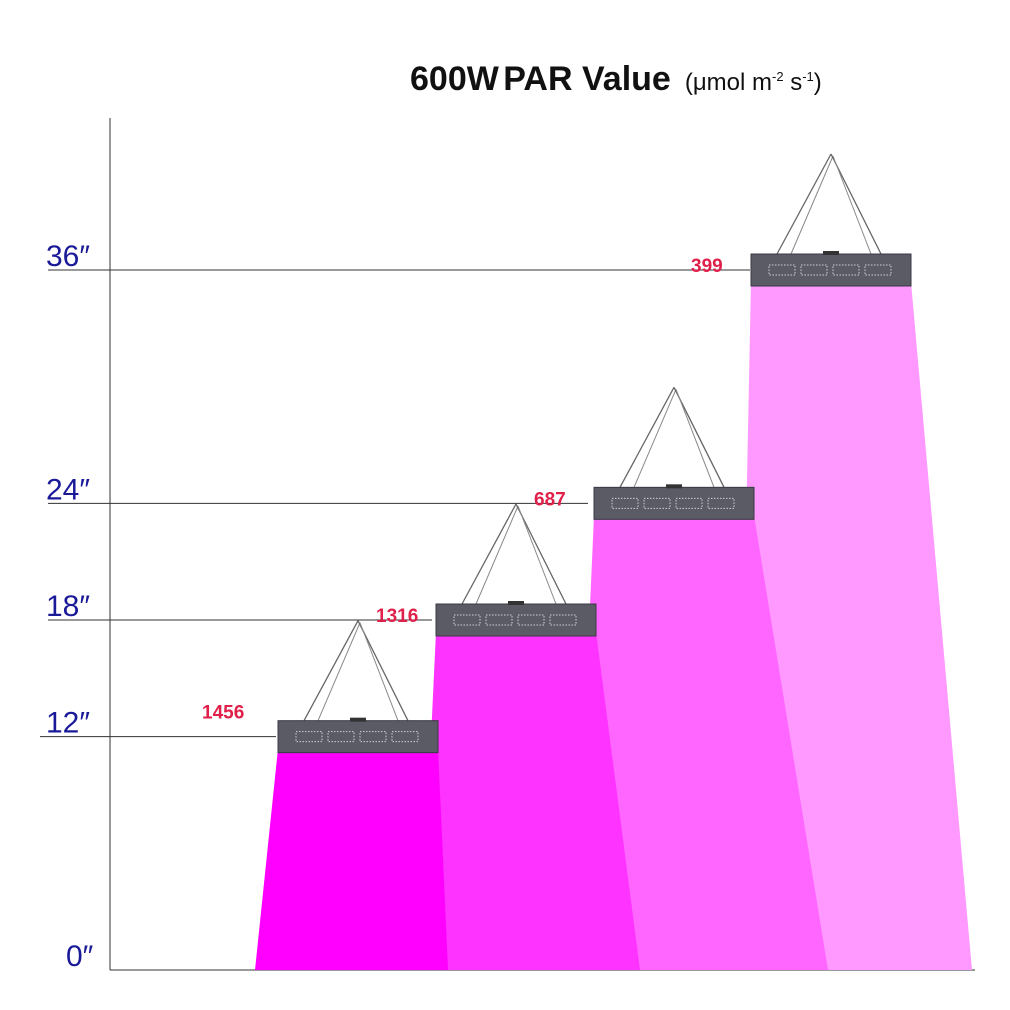 The height and width of the screenshot is (1010, 1010). What do you see at coordinates (587, 79) in the screenshot?
I see `title-metric: PAR Value` at bounding box center [587, 79].